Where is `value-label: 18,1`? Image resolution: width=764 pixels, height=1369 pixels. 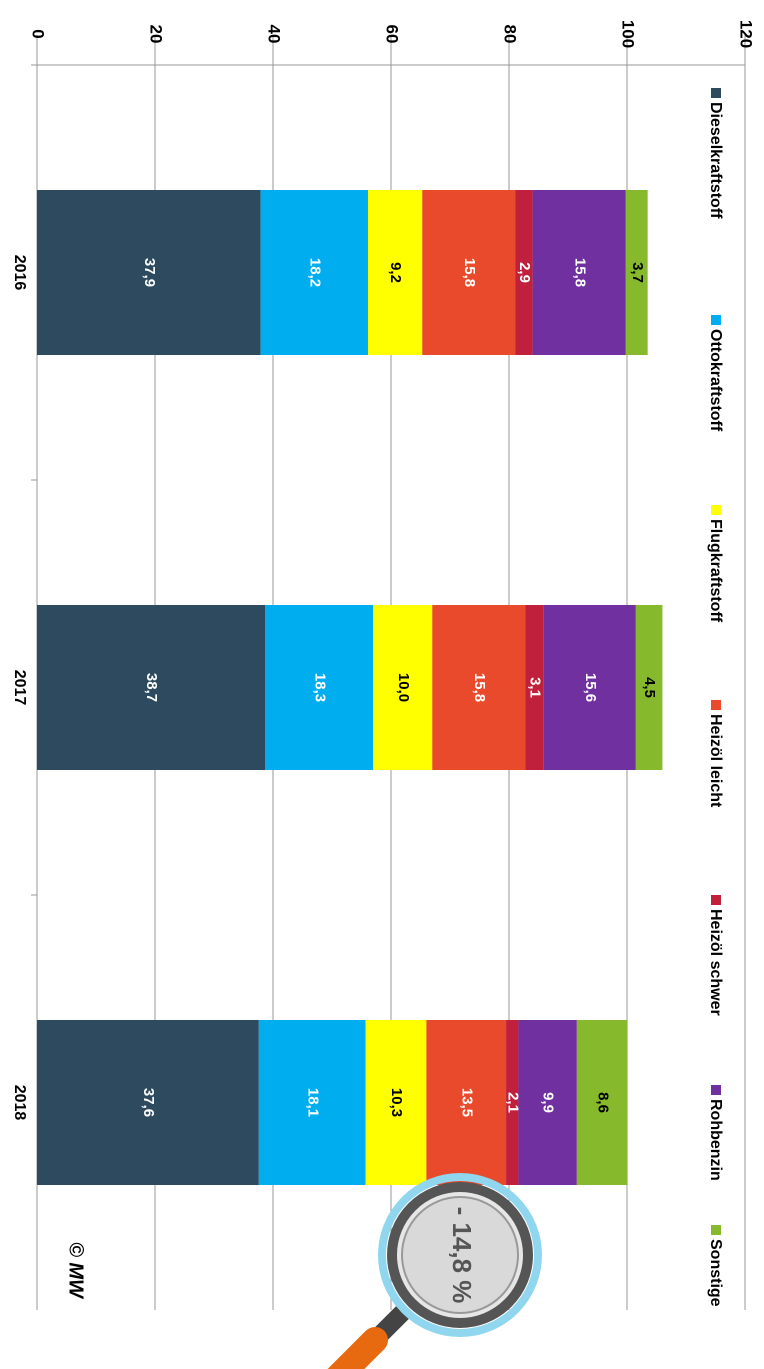 value-label: 18,1 is located at coordinates (312, 1102).